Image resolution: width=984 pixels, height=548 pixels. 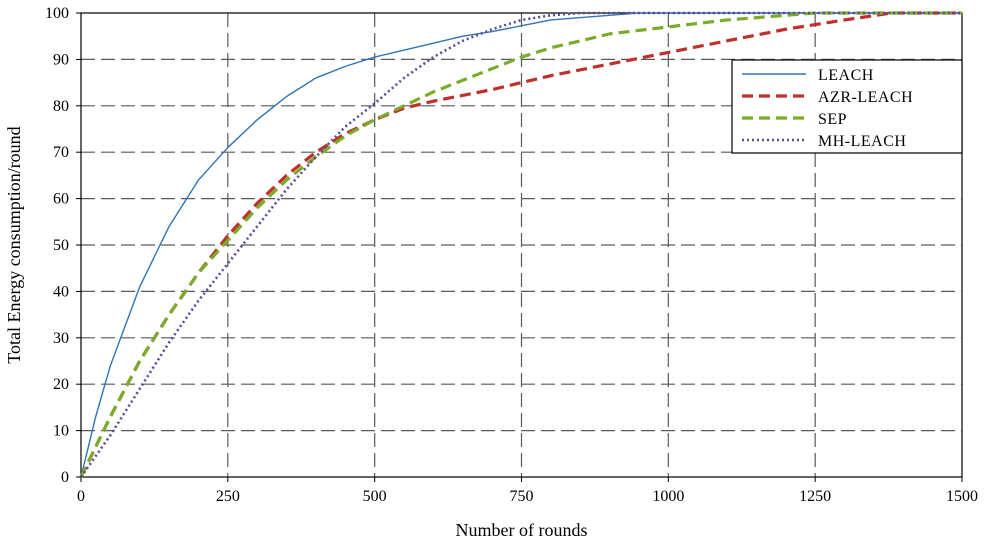 What do you see at coordinates (862, 141) in the screenshot?
I see `legend-label: MH-LEACH` at bounding box center [862, 141].